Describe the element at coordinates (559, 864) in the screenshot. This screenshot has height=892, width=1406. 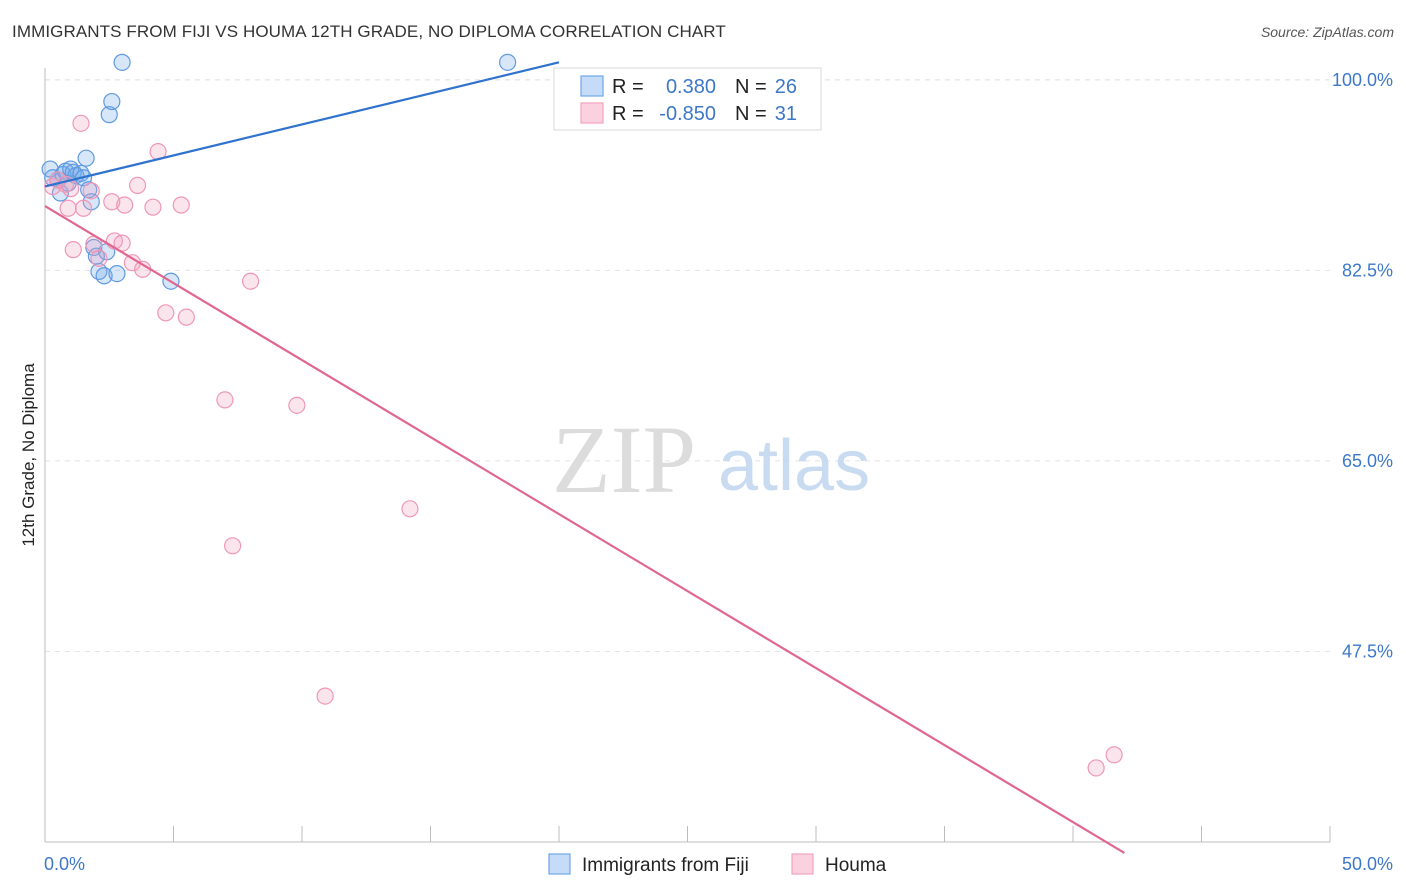
I see `legend-bottom-swatch-fiji` at that location.